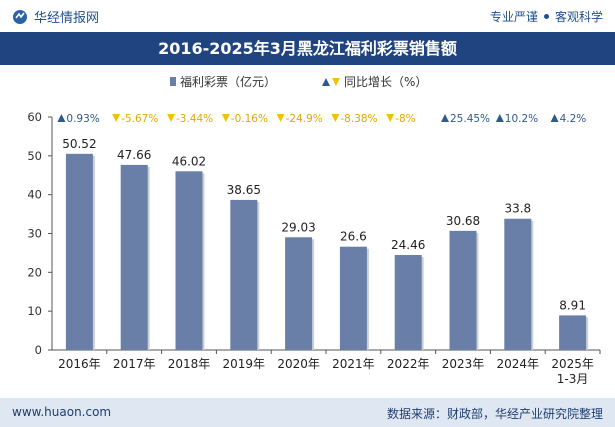 The height and width of the screenshot is (427, 615). What do you see at coordinates (470, 119) in the screenshot?
I see `growth-label: 25.45%` at bounding box center [470, 119].